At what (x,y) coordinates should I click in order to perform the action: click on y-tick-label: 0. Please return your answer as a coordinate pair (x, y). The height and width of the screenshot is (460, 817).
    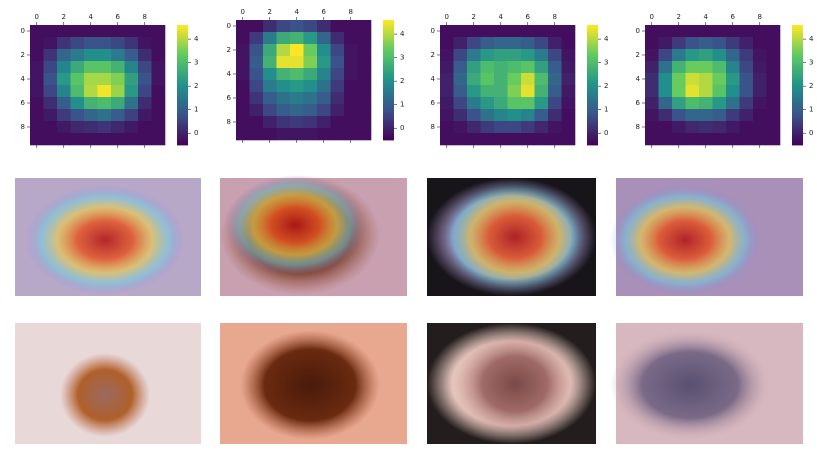
    Looking at the image, I should click on (638, 31).